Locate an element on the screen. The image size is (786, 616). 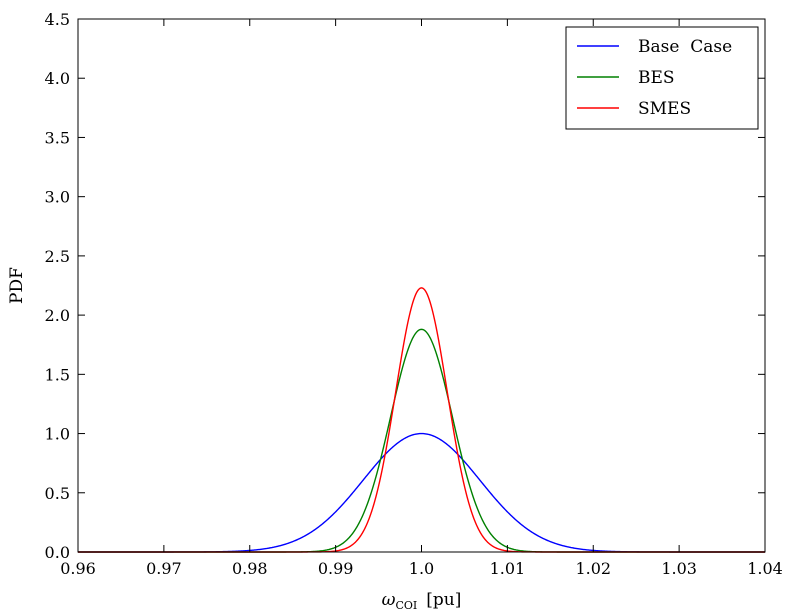
x-axis-label-unit: [pu] is located at coordinates (443, 600).